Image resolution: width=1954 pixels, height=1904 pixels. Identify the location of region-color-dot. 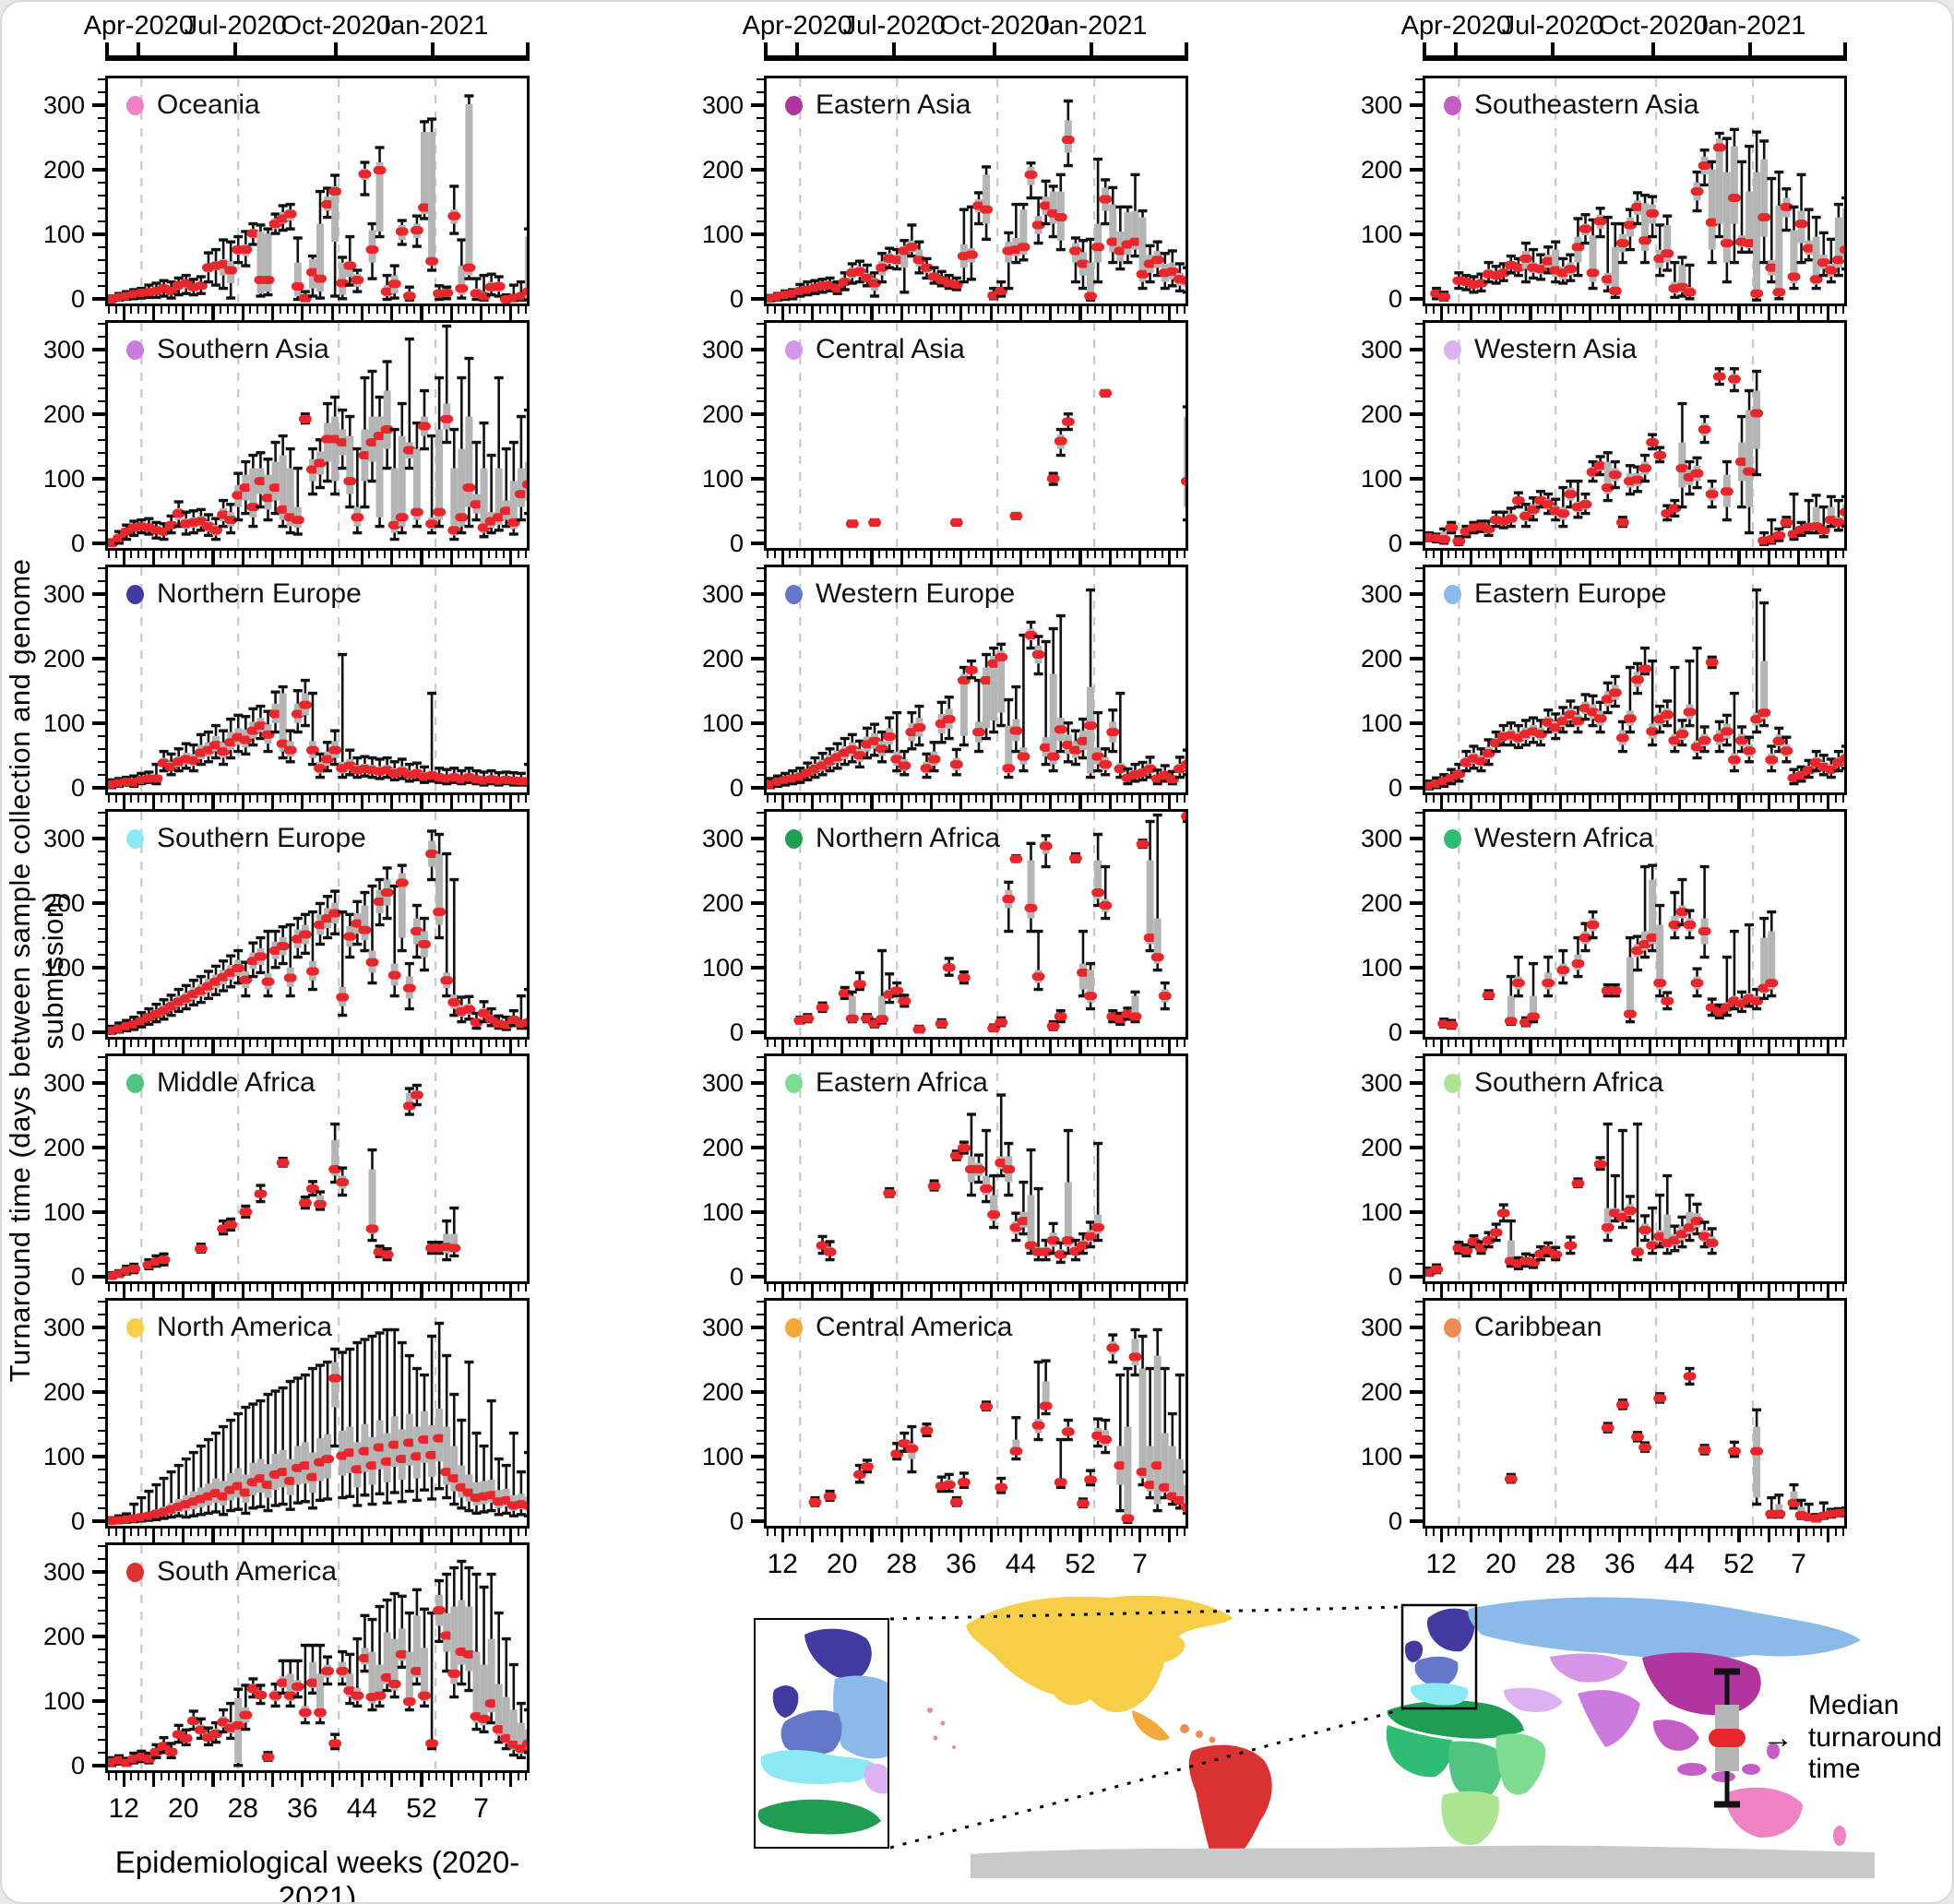
(1452, 594).